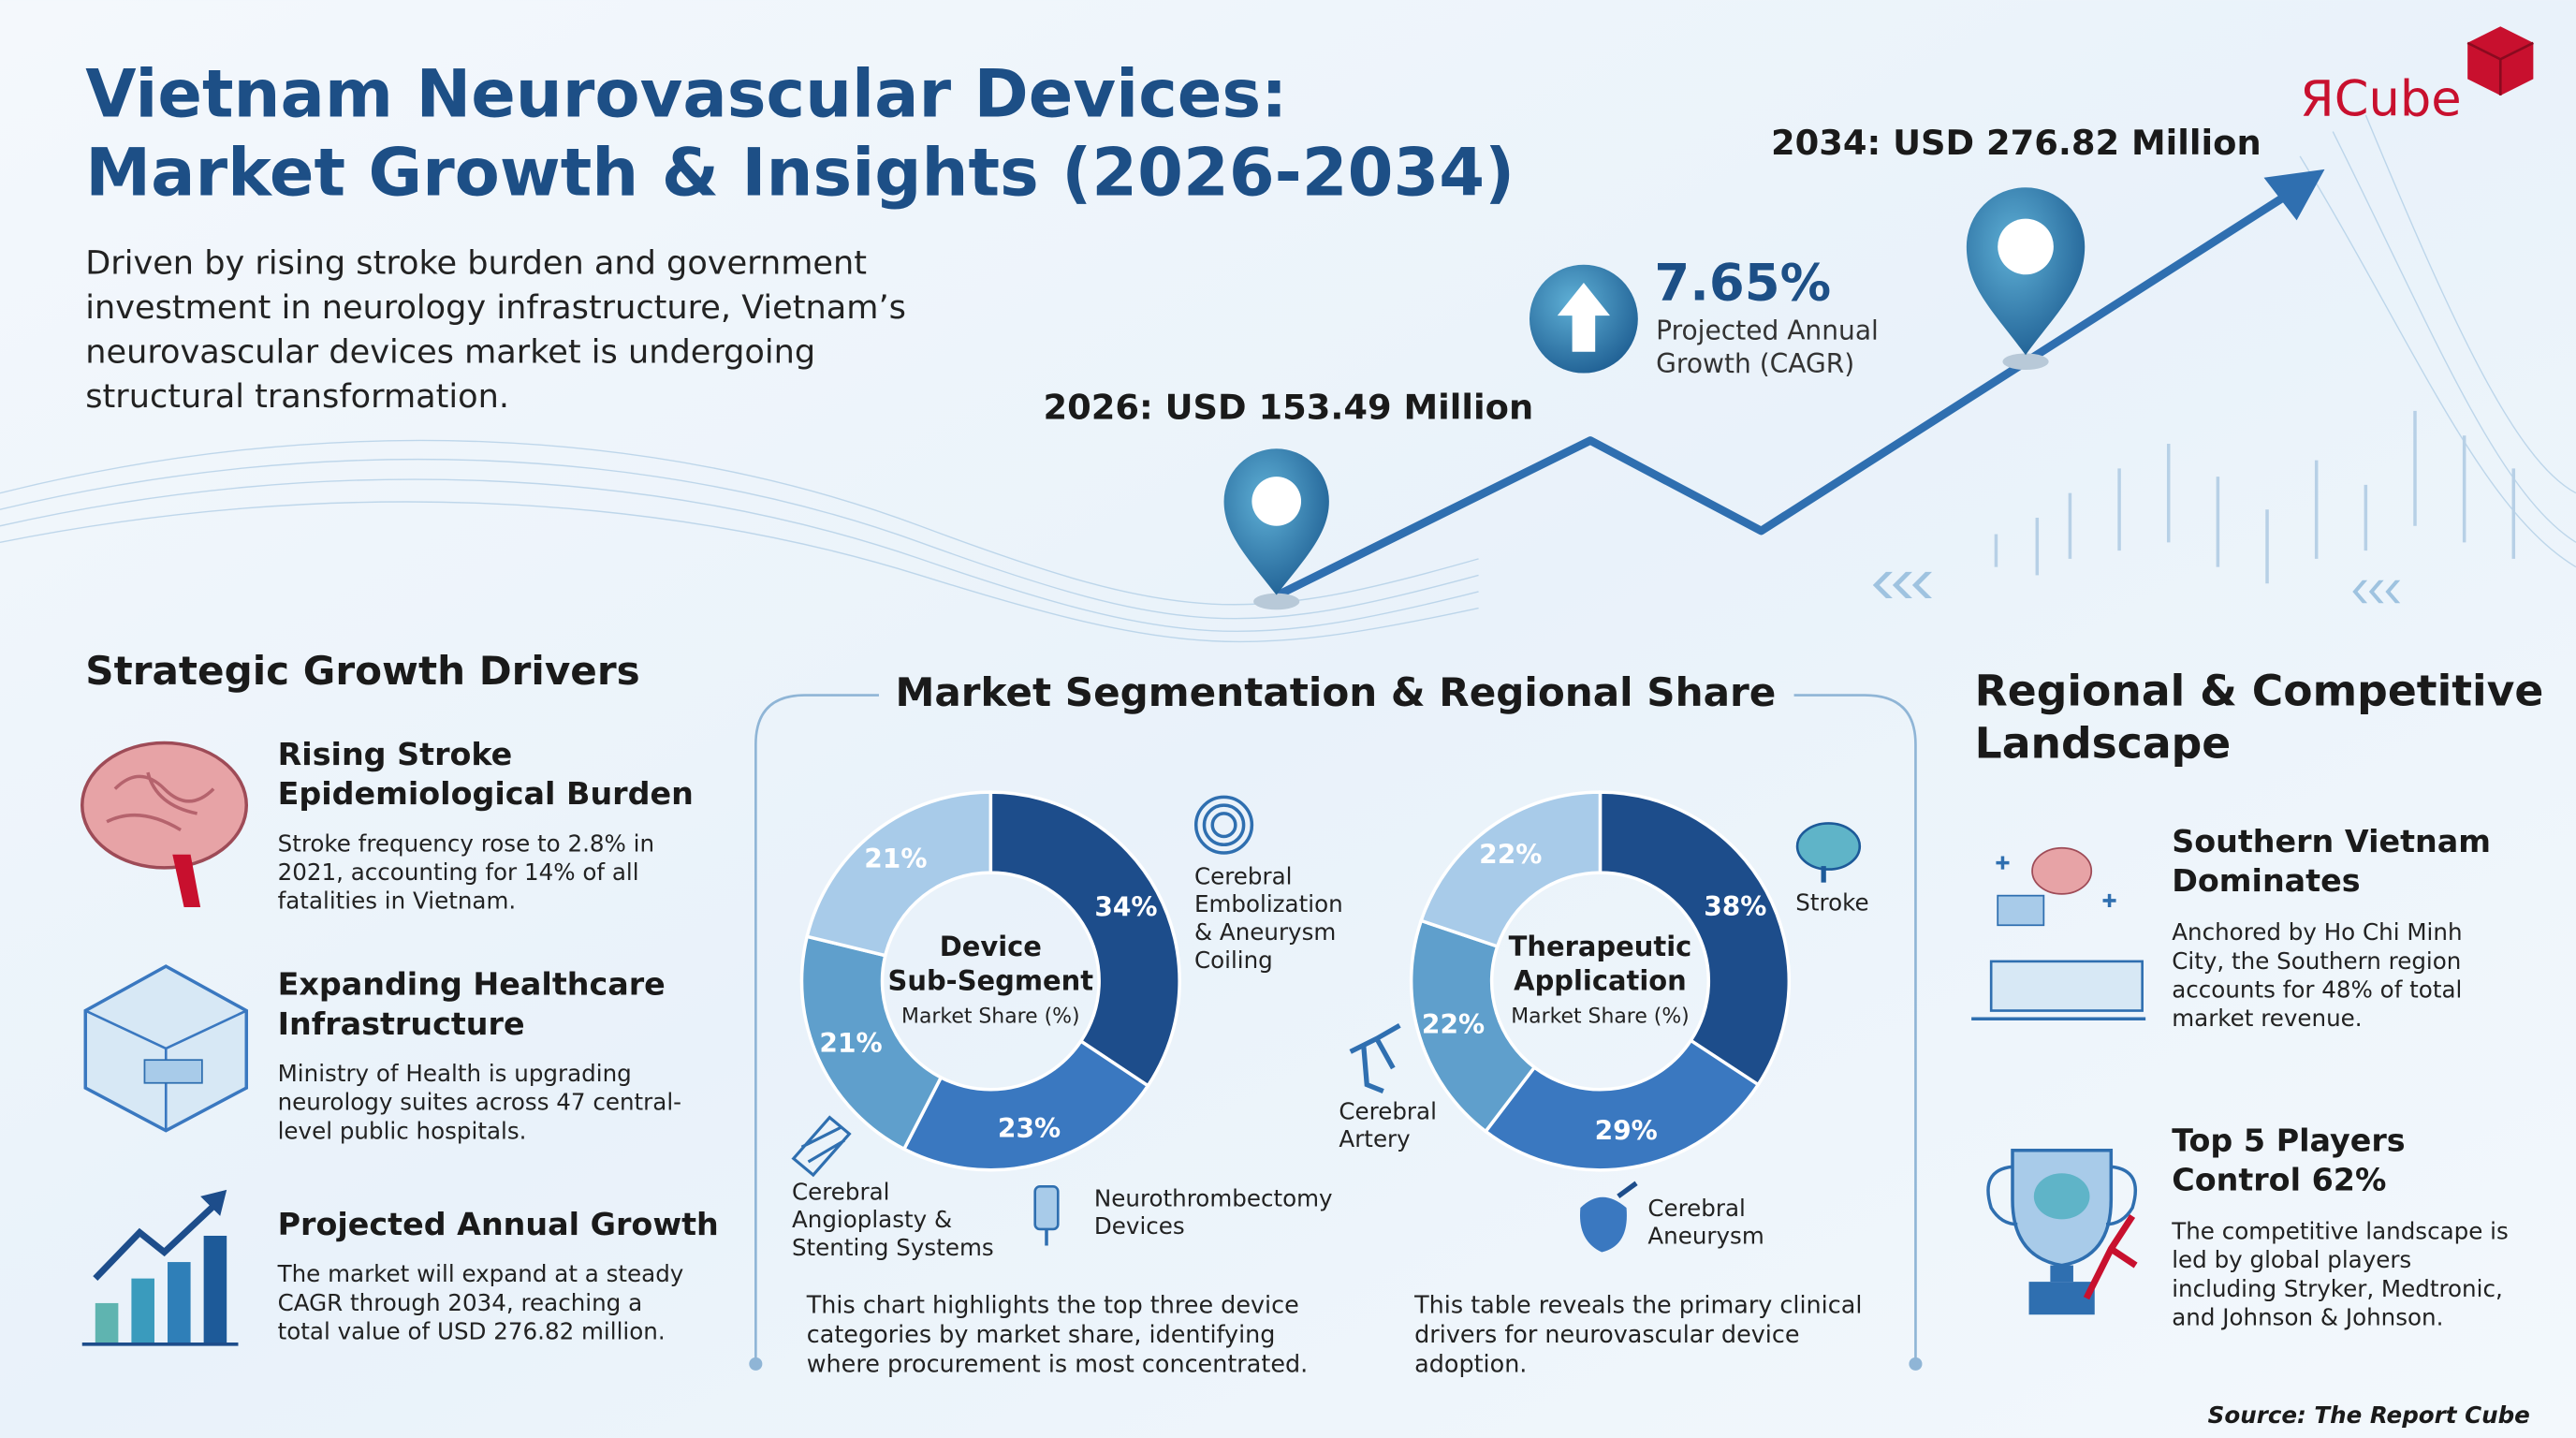 The height and width of the screenshot is (1438, 2576). I want to click on slice-category: Coiling, so click(1233, 960).